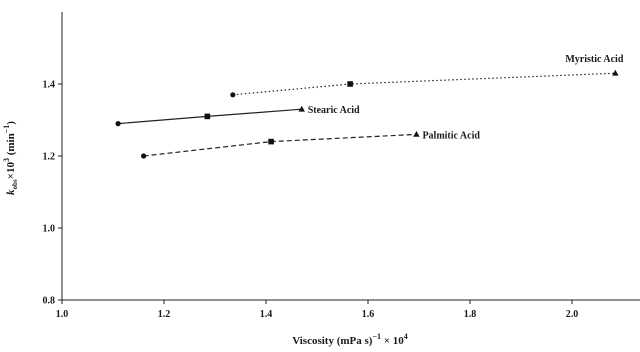 The height and width of the screenshot is (352, 640). Describe the element at coordinates (49, 229) in the screenshot. I see `y-tick-label: 1.0` at that location.